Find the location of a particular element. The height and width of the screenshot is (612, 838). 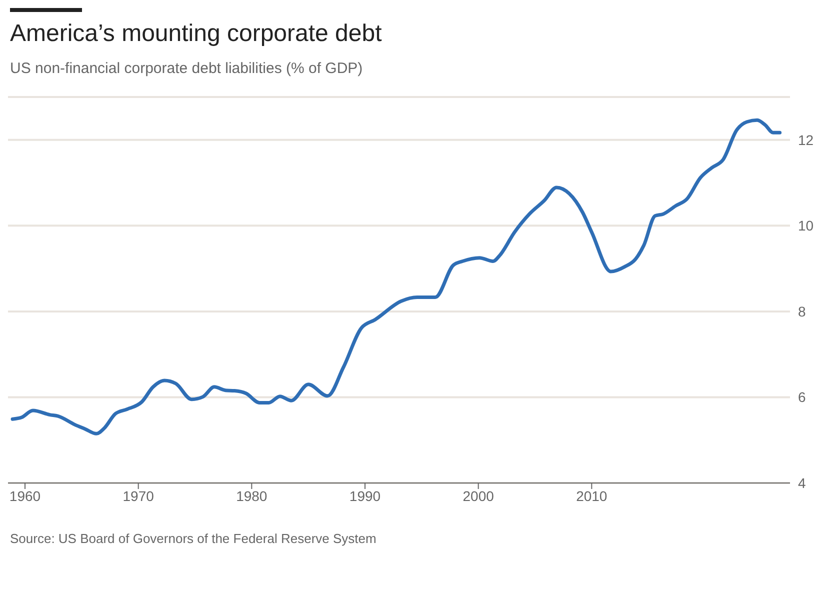

y-tick-label: 10 is located at coordinates (806, 226).